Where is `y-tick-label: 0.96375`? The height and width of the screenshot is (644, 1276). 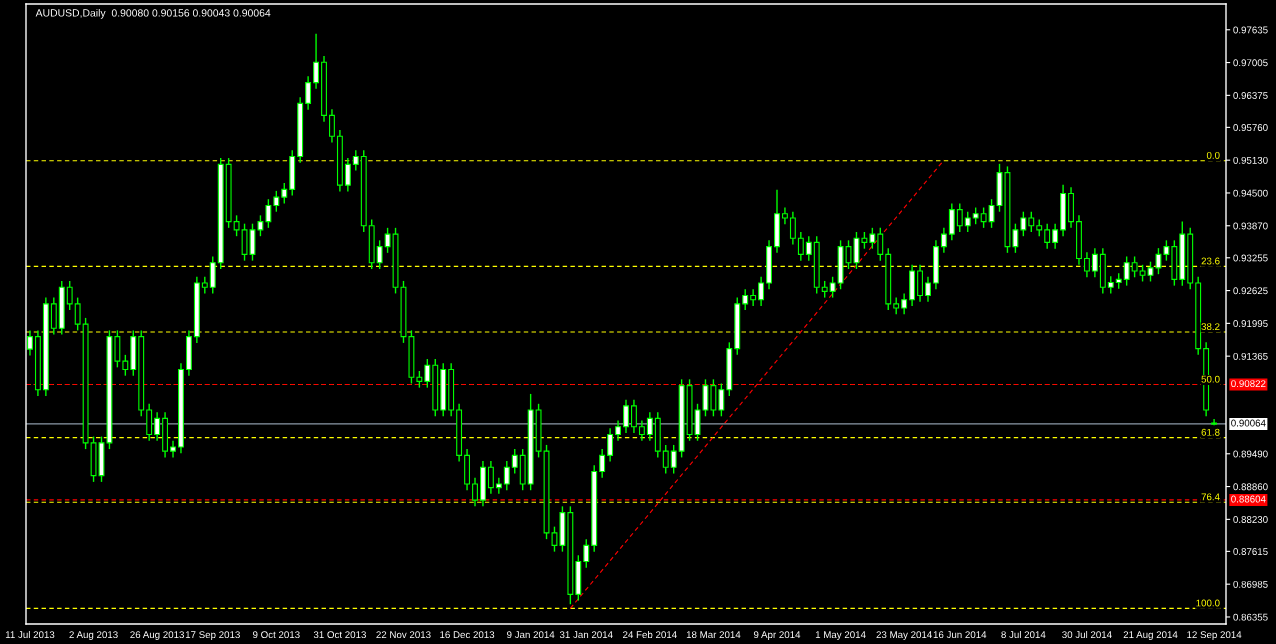 y-tick-label: 0.96375 is located at coordinates (1250, 95).